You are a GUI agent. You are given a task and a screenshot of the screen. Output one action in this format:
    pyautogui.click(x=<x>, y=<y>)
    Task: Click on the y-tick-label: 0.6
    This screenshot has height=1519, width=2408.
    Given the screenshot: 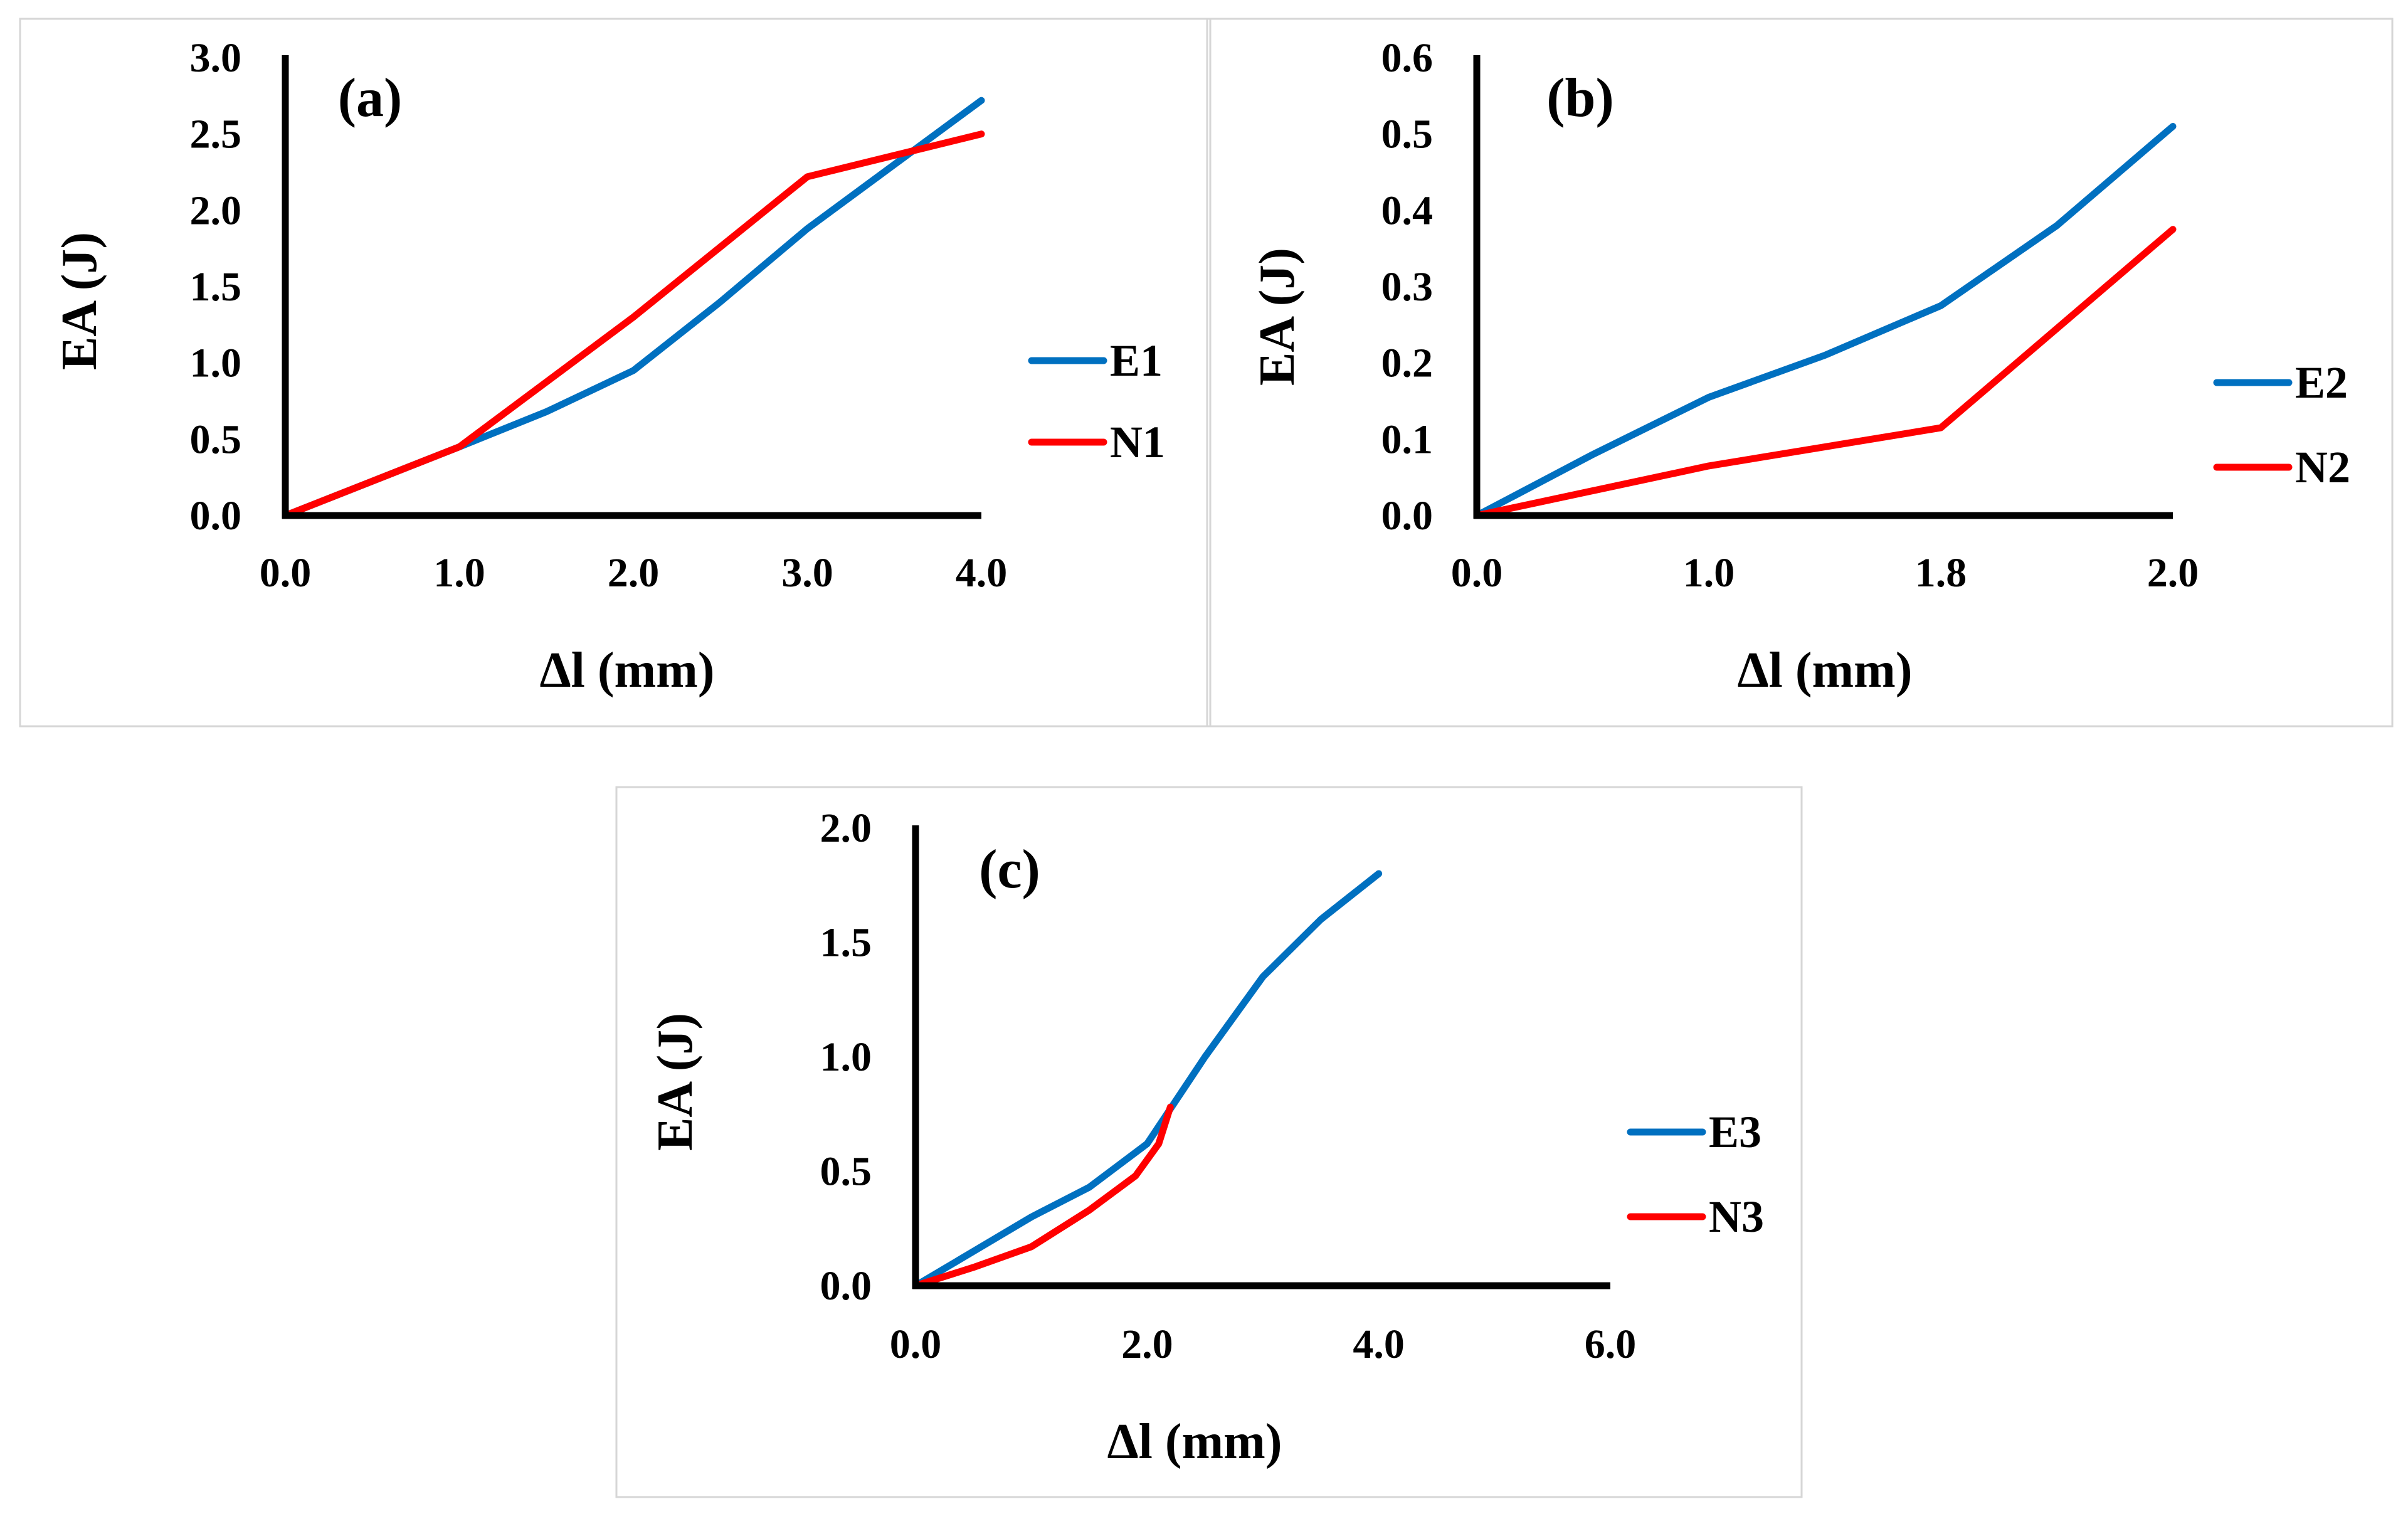 What is the action you would take?
    pyautogui.click(x=1407, y=58)
    